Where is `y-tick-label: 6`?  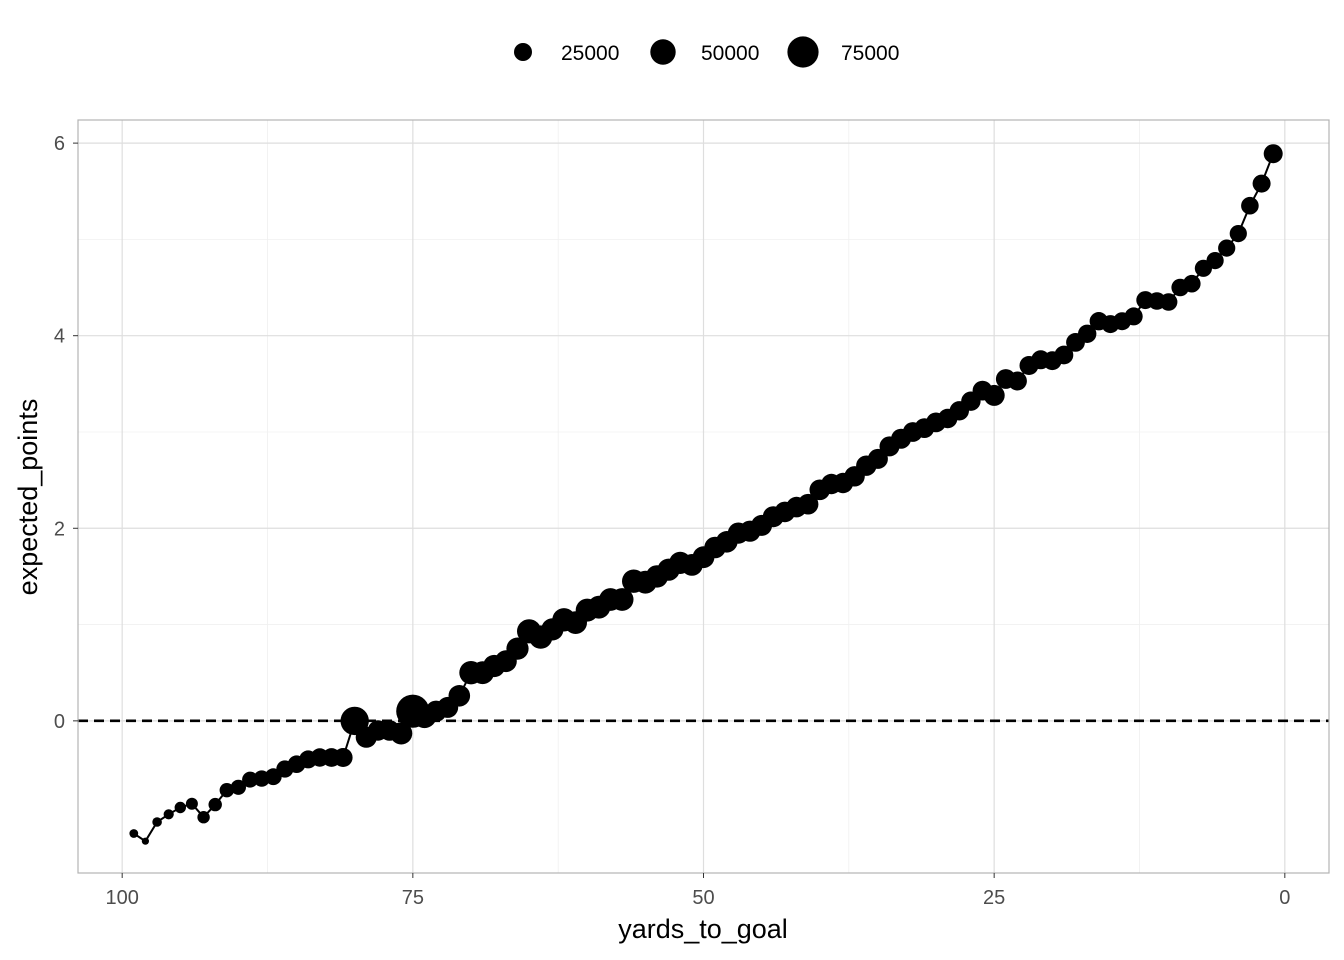 y-tick-label: 6 is located at coordinates (59, 144).